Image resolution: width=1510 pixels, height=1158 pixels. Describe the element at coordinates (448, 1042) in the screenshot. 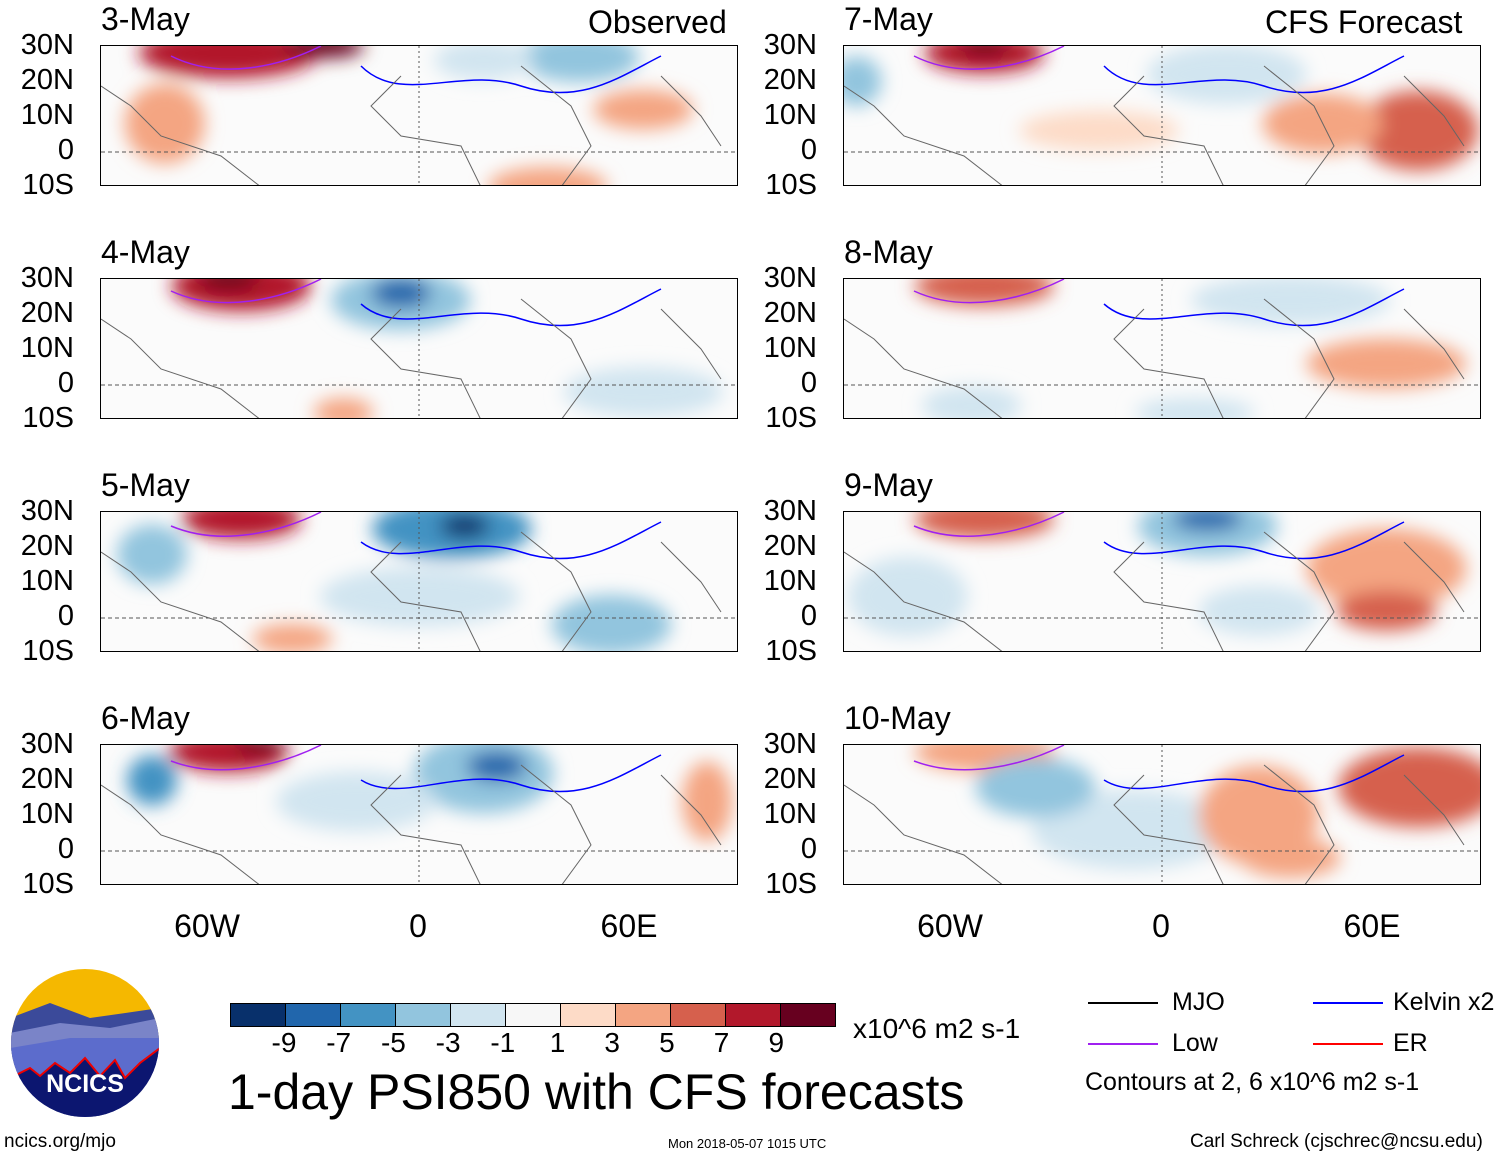

I see `colorbar-tick: -3` at that location.